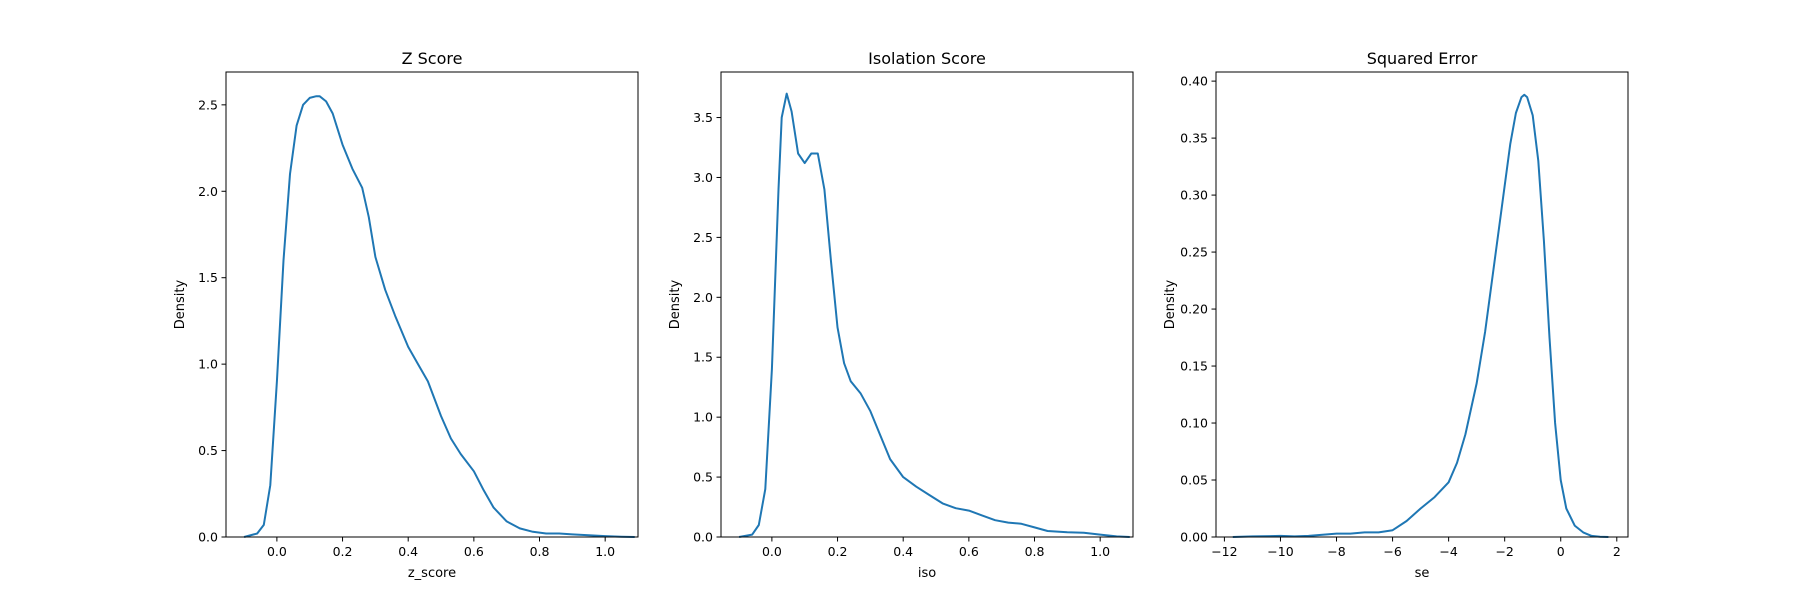 This screenshot has width=1800, height=600. Describe the element at coordinates (1392, 551) in the screenshot. I see `x-tick-label: −6` at that location.